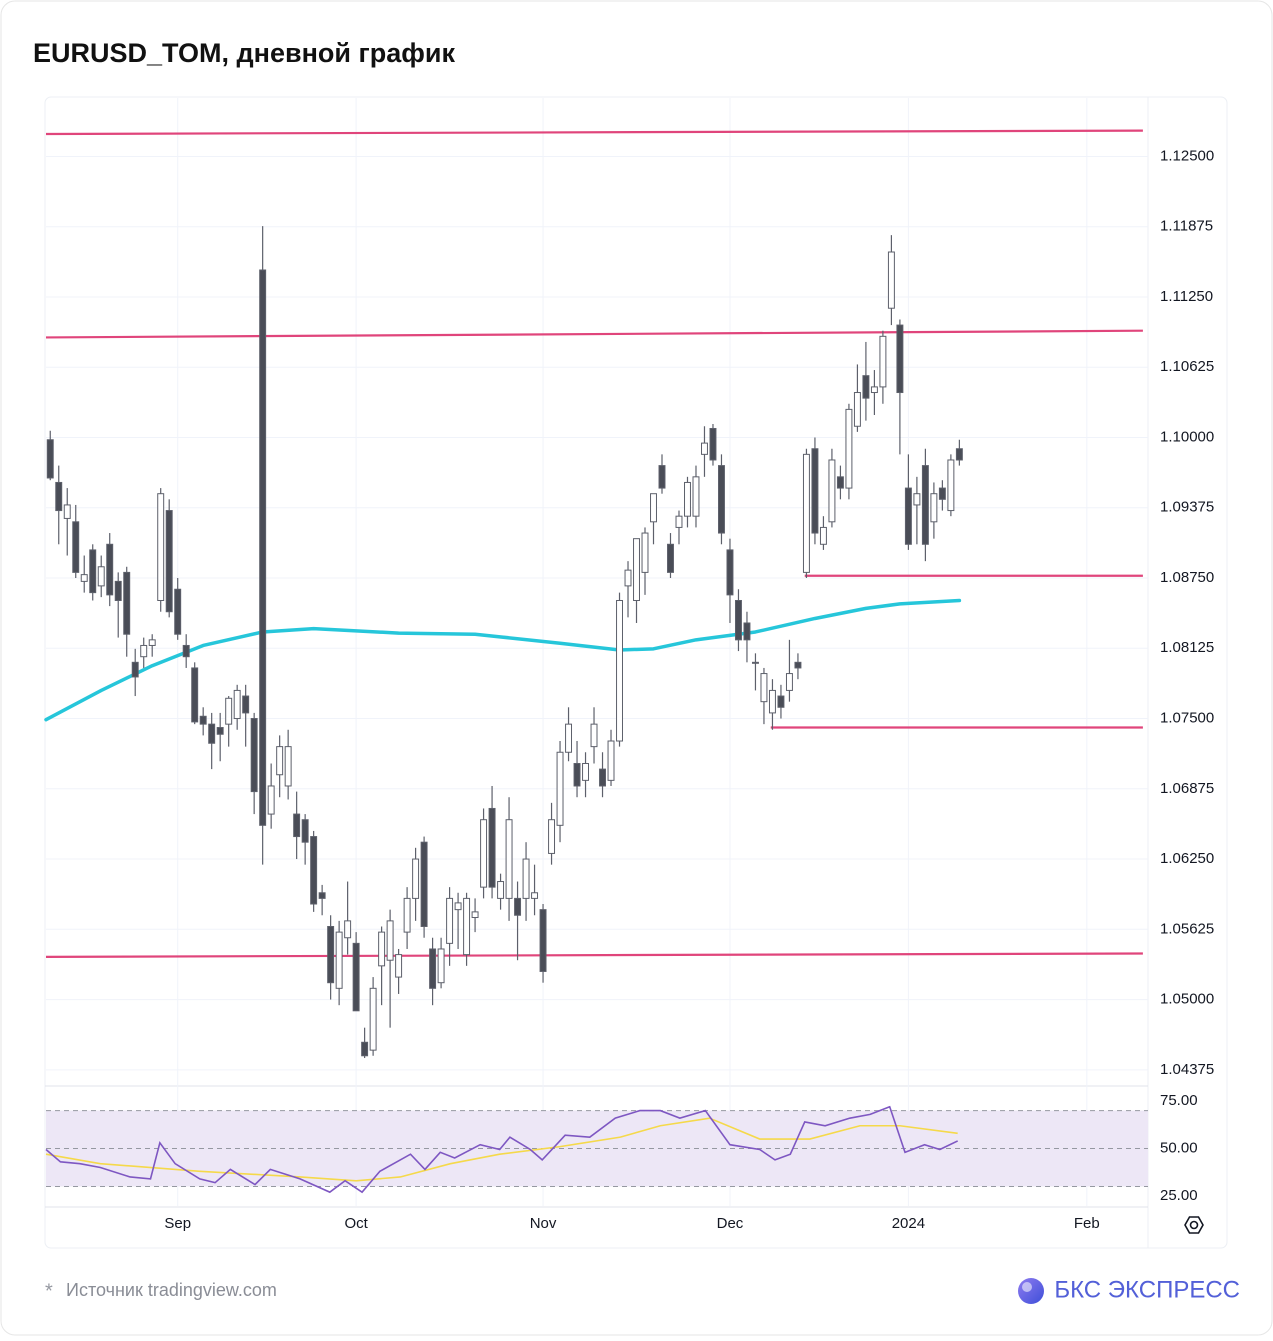  What do you see at coordinates (1186, 296) in the screenshot?
I see `y-tick-label: 1.11250` at bounding box center [1186, 296].